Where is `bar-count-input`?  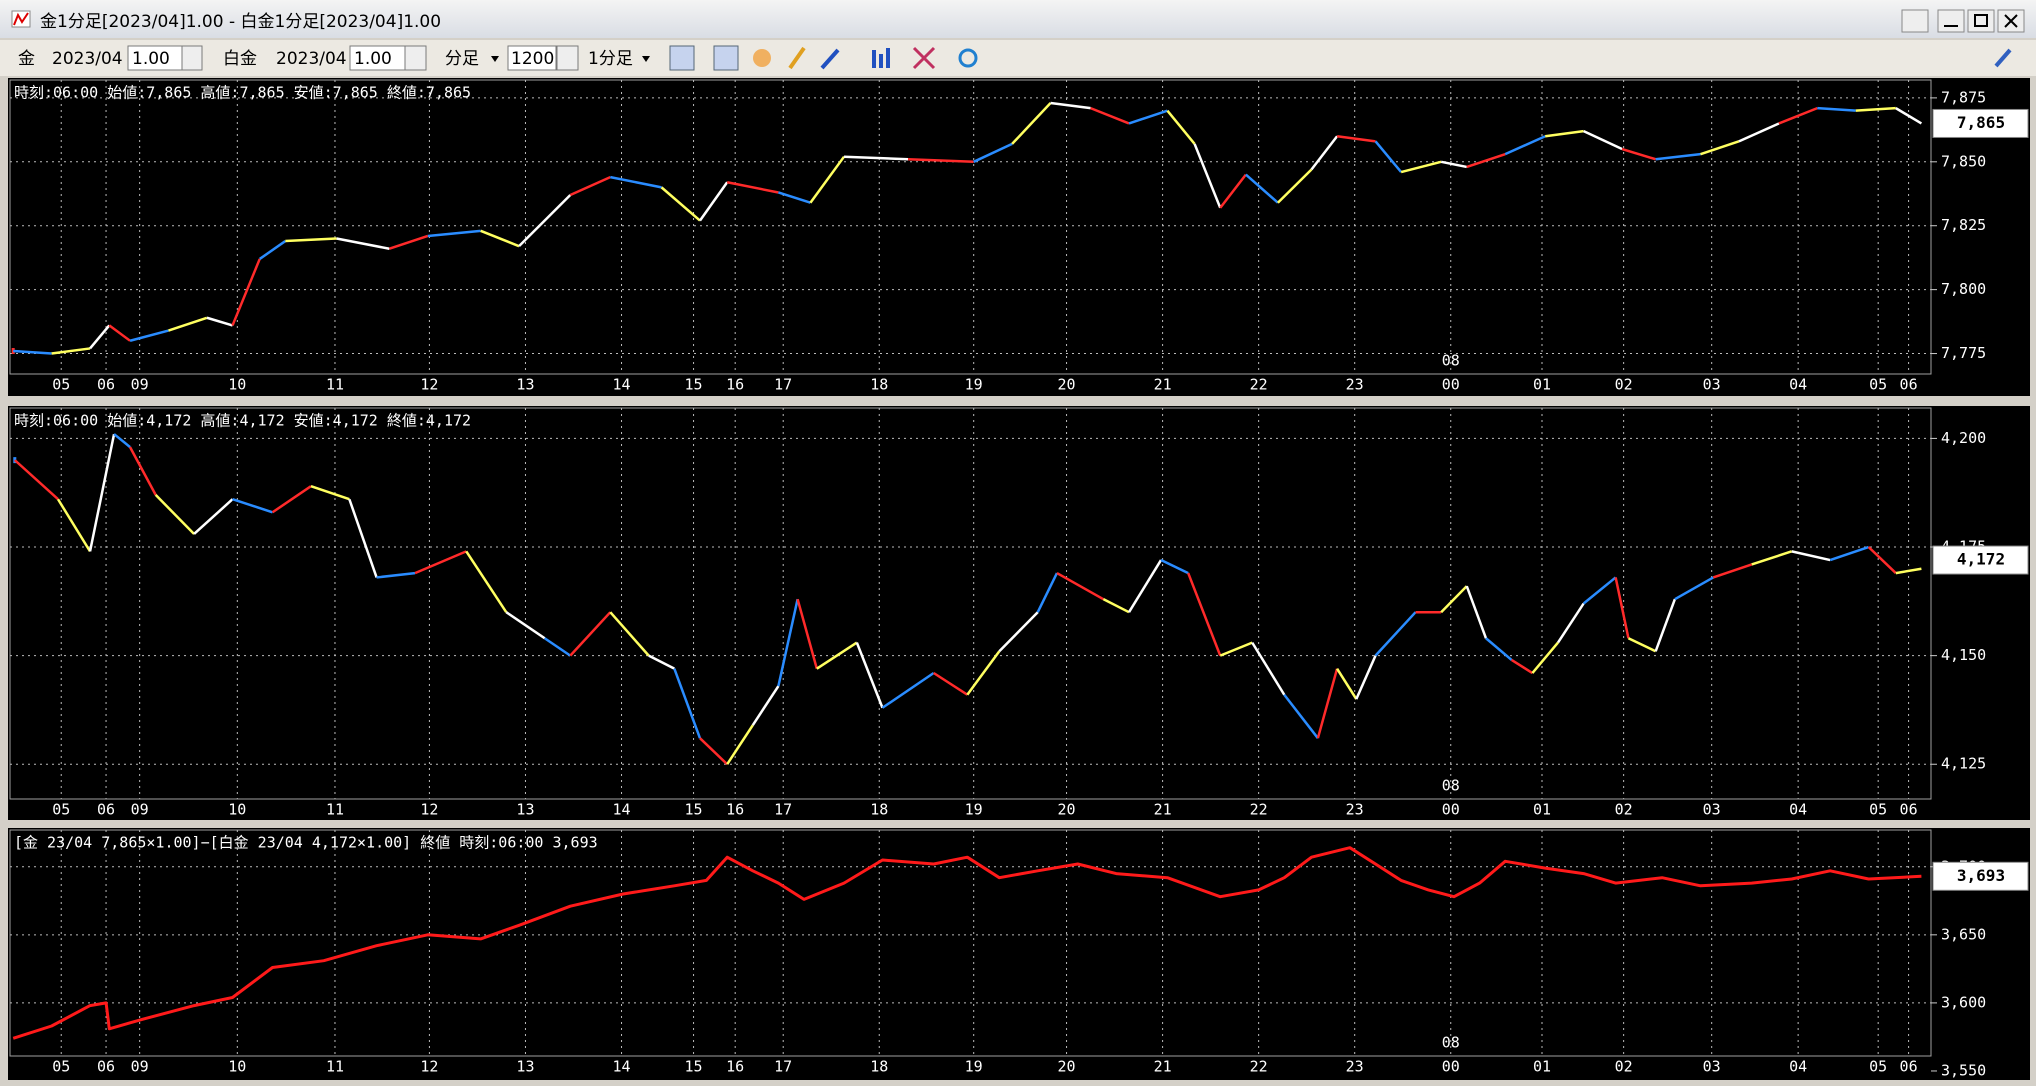 bar-count-input is located at coordinates (532, 58).